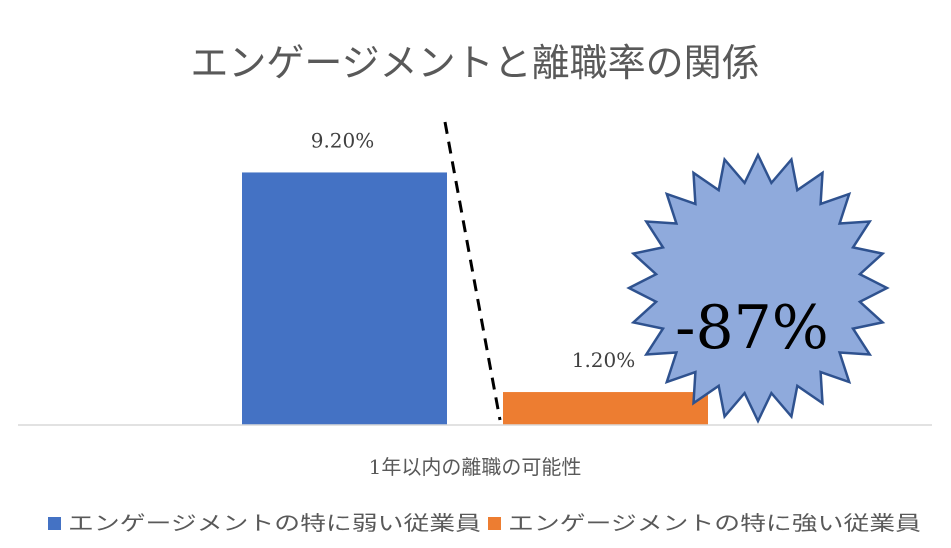 The image size is (951, 548). Describe the element at coordinates (475, 467) in the screenshot. I see `x-axis-category-label: 1年以内の離職の可能性` at that location.